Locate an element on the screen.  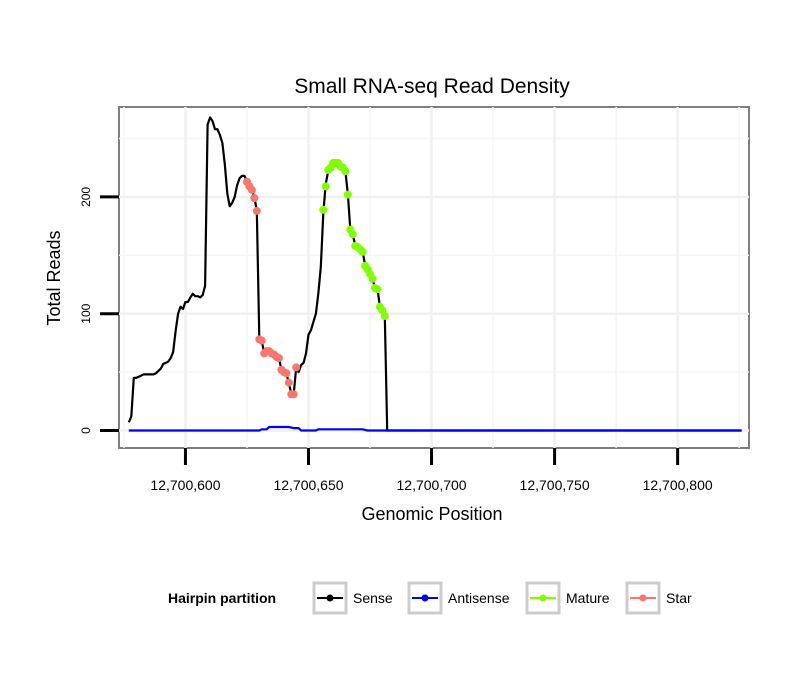
x-tick-label: 12,700,800 is located at coordinates (678, 485).